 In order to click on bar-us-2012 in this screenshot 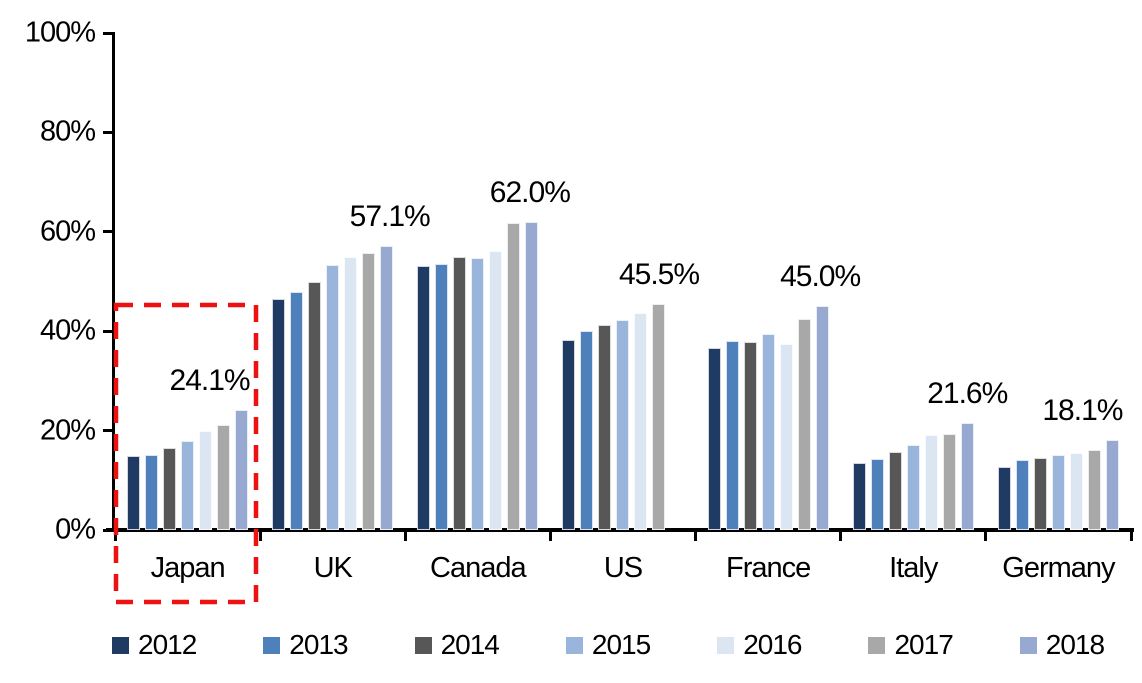, I will do `click(569, 434)`.